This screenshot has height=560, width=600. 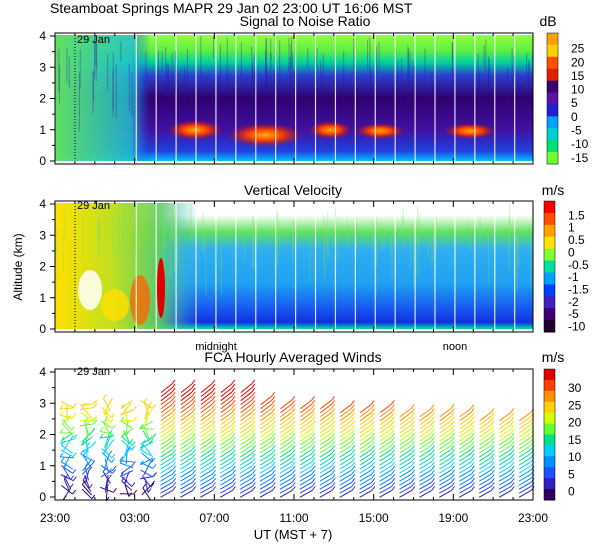 What do you see at coordinates (42, 67) in the screenshot?
I see `y-tick-label: 3` at bounding box center [42, 67].